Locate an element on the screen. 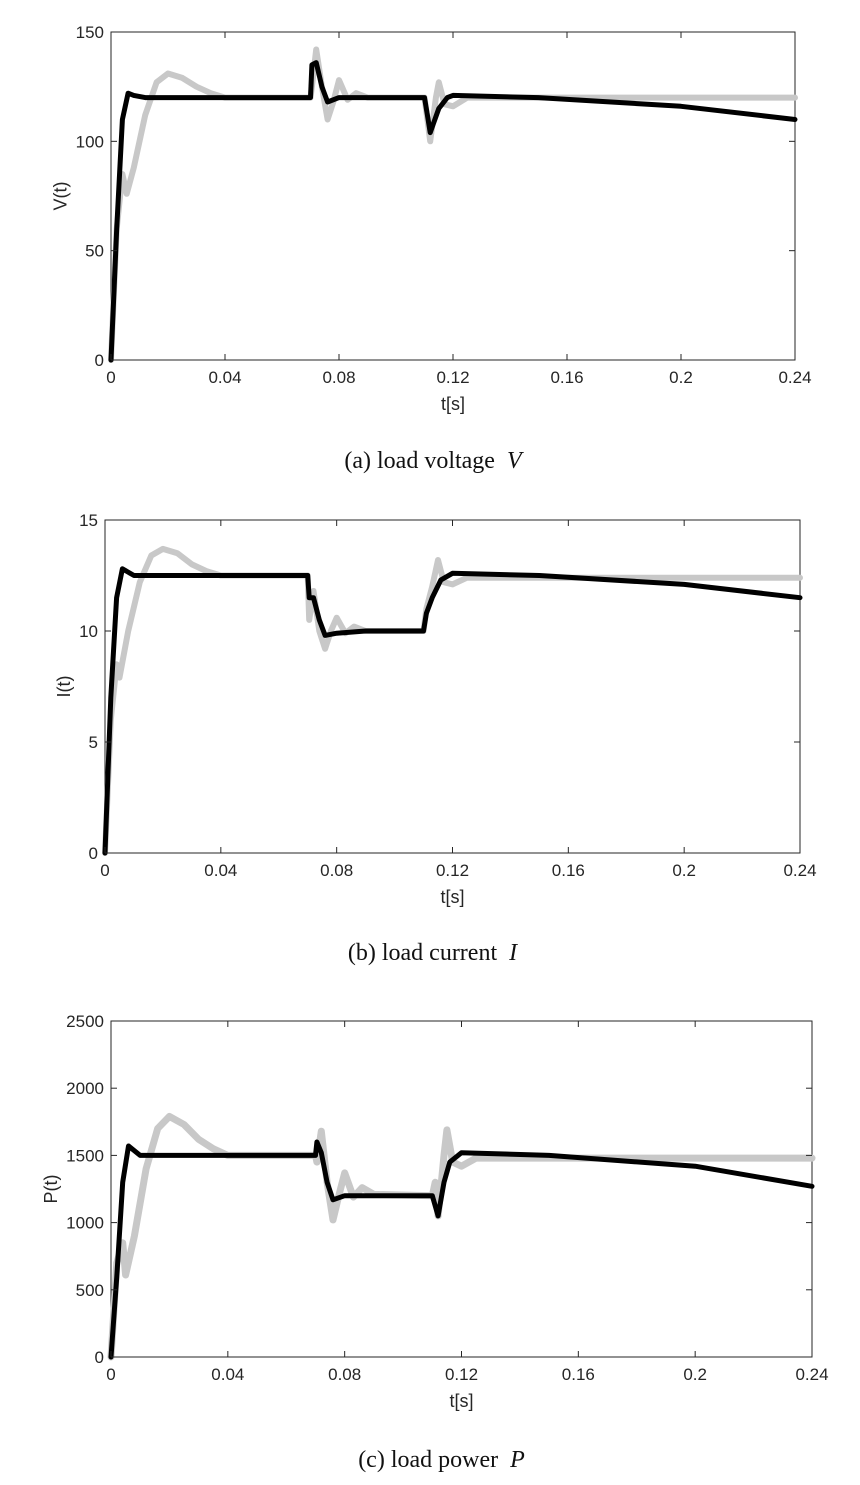  y-tick-label: 15 is located at coordinates (88, 520).